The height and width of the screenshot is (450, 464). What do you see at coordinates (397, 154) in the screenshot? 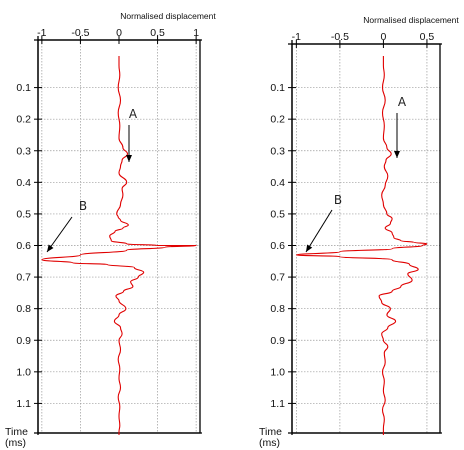
I see `chart-2-annotation-arrowhead-a` at bounding box center [397, 154].